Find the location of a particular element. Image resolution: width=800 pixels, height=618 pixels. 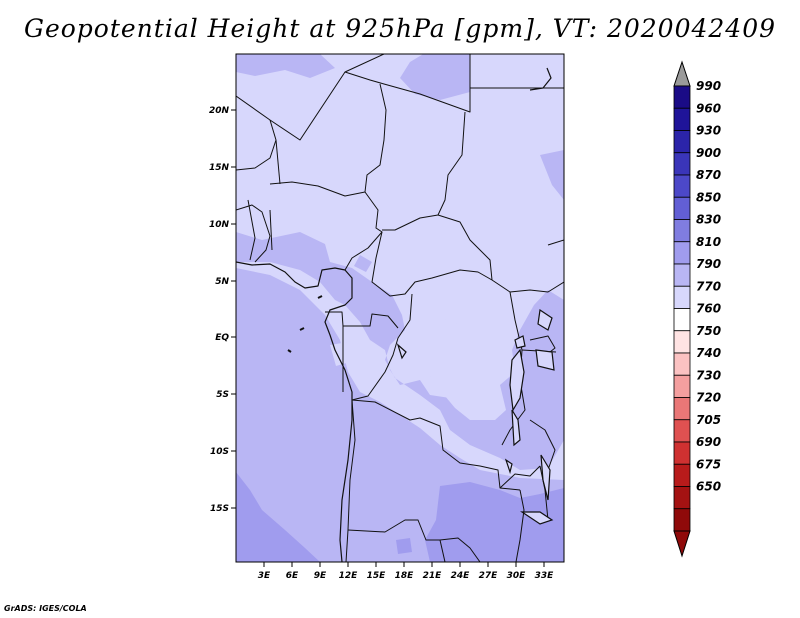

colorbar-label: 770 is located at coordinates (708, 286).